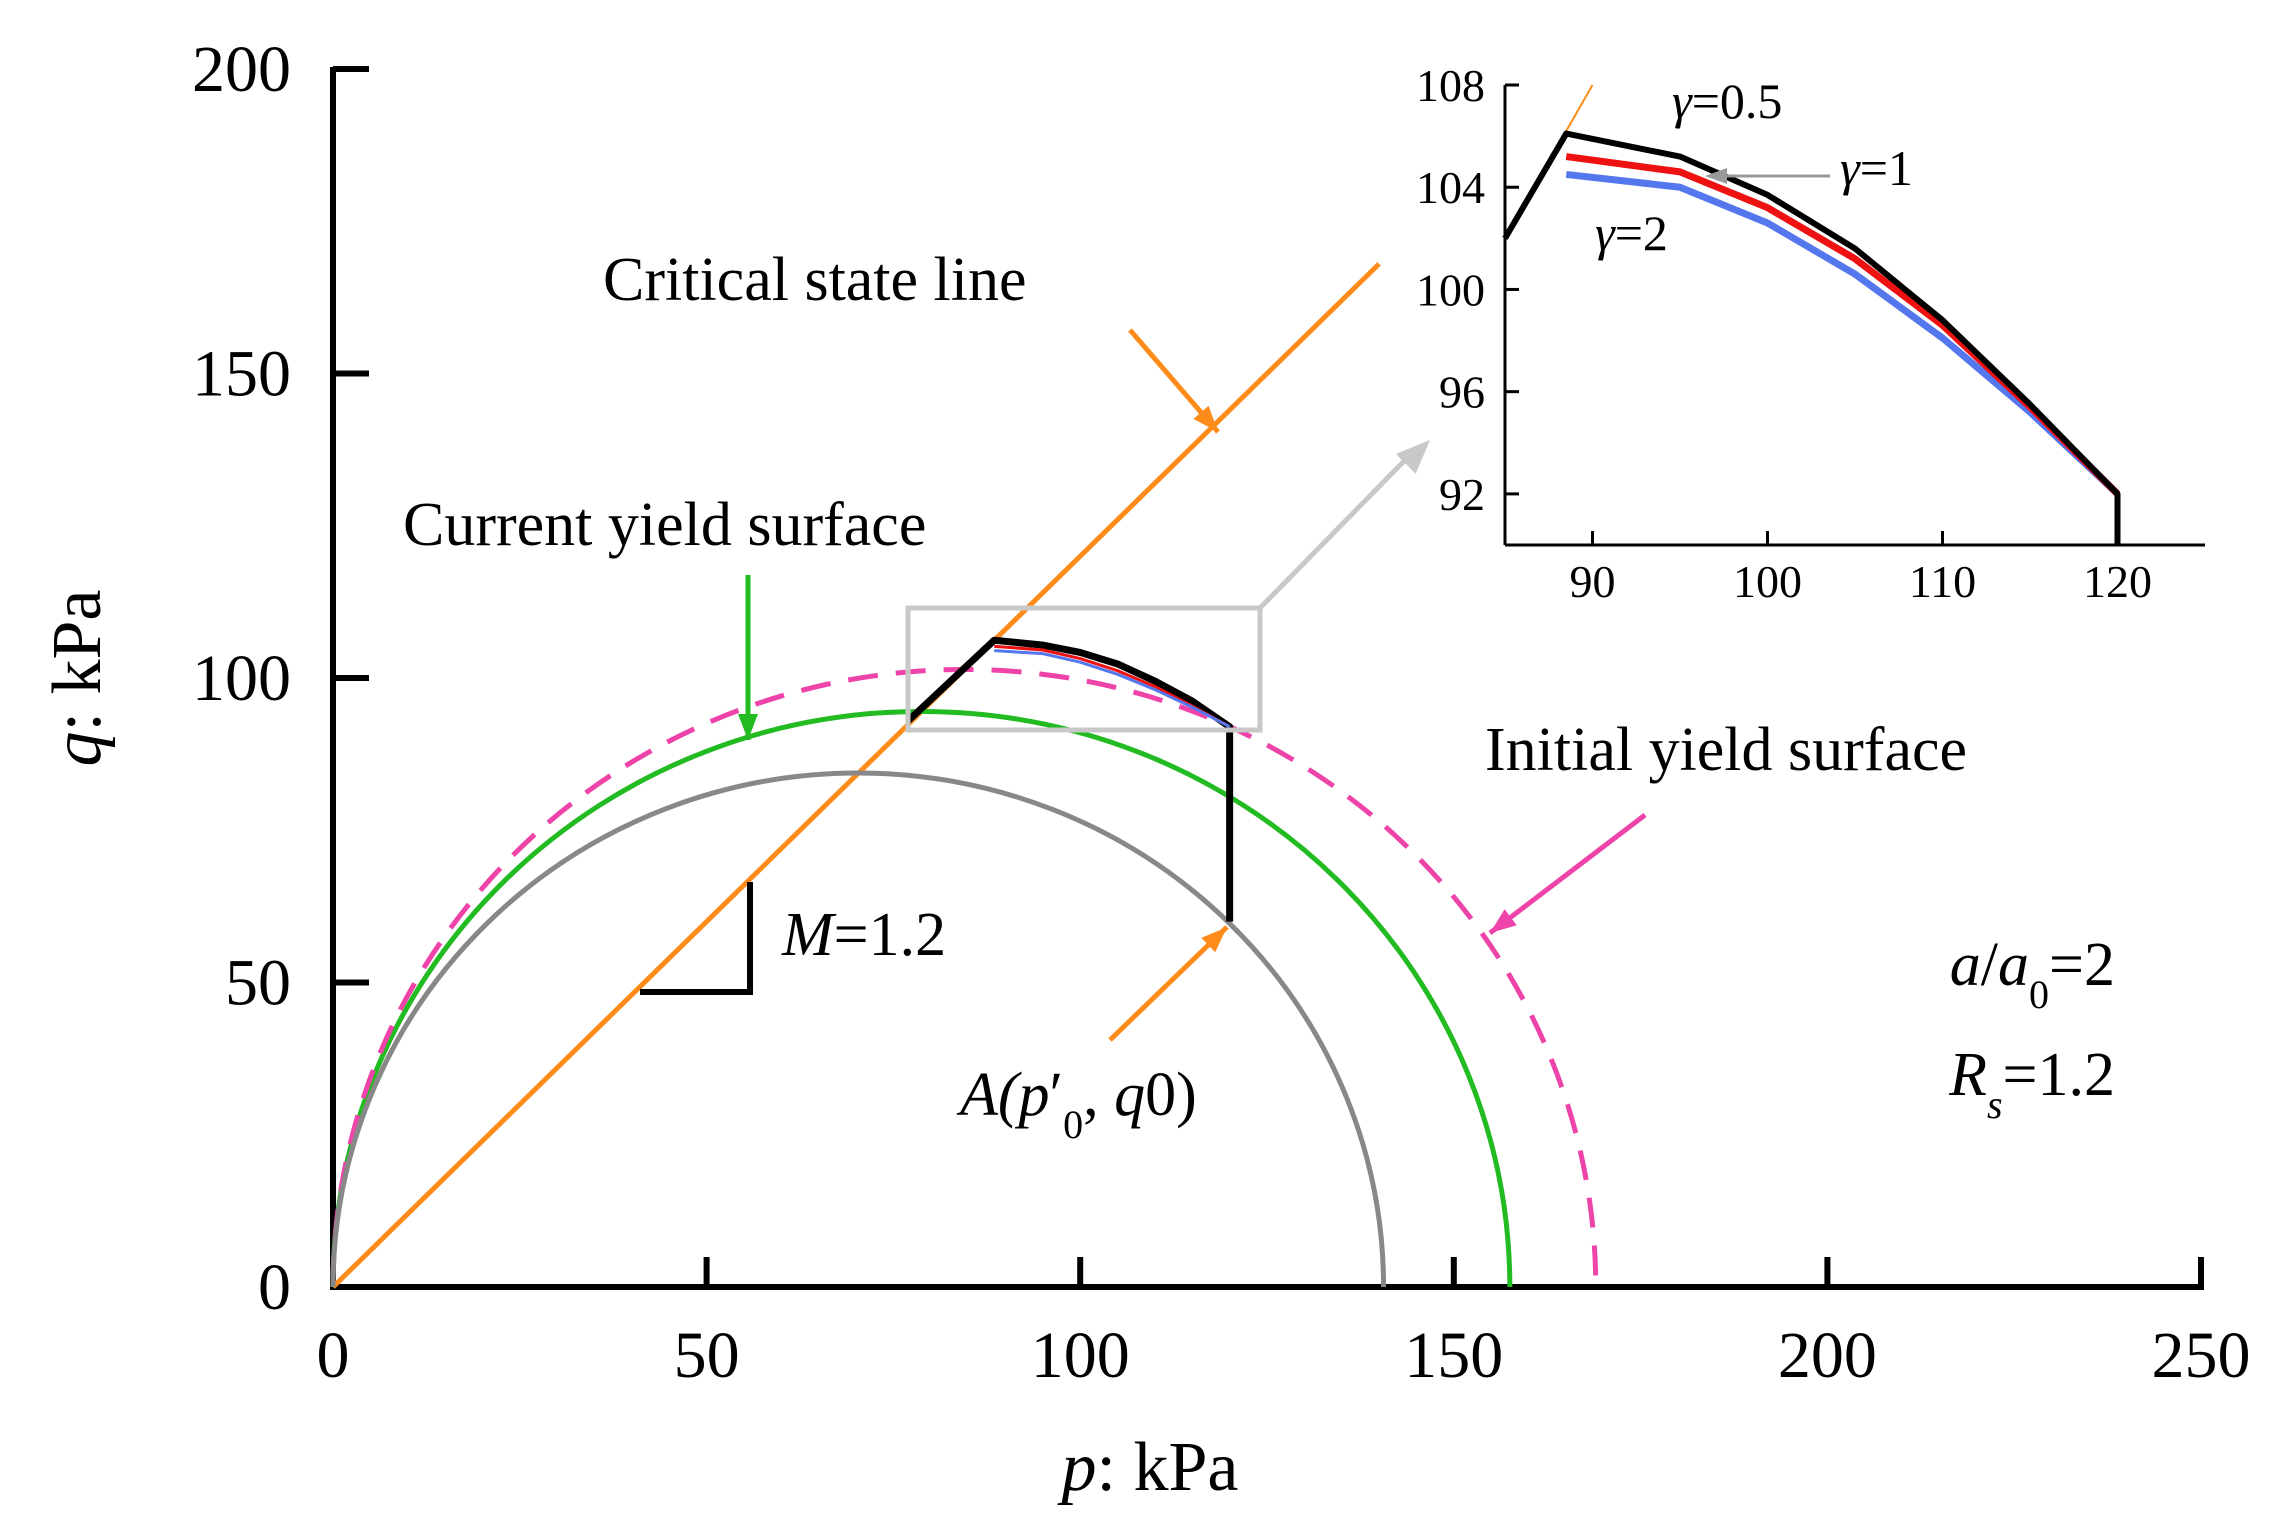  What do you see at coordinates (748, 727) in the screenshot?
I see `current-arrow-head` at bounding box center [748, 727].